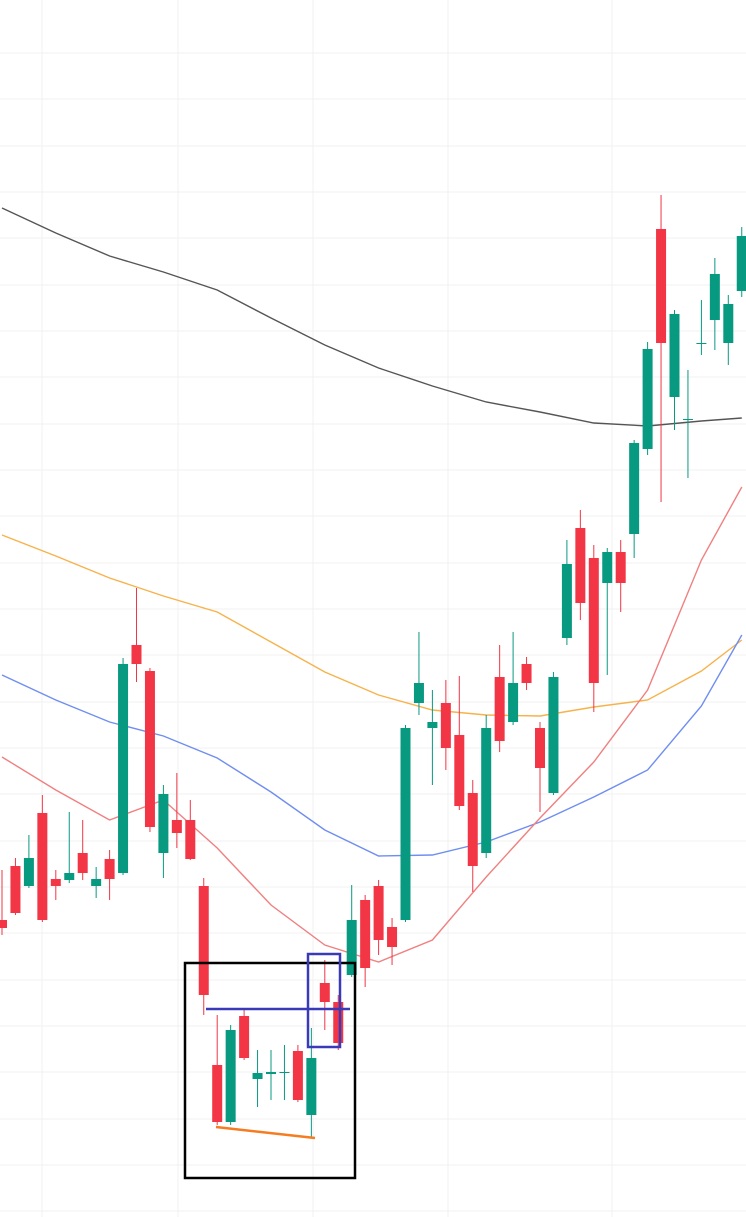 The image size is (746, 1217). I want to click on annotations, so click(270, 1066).